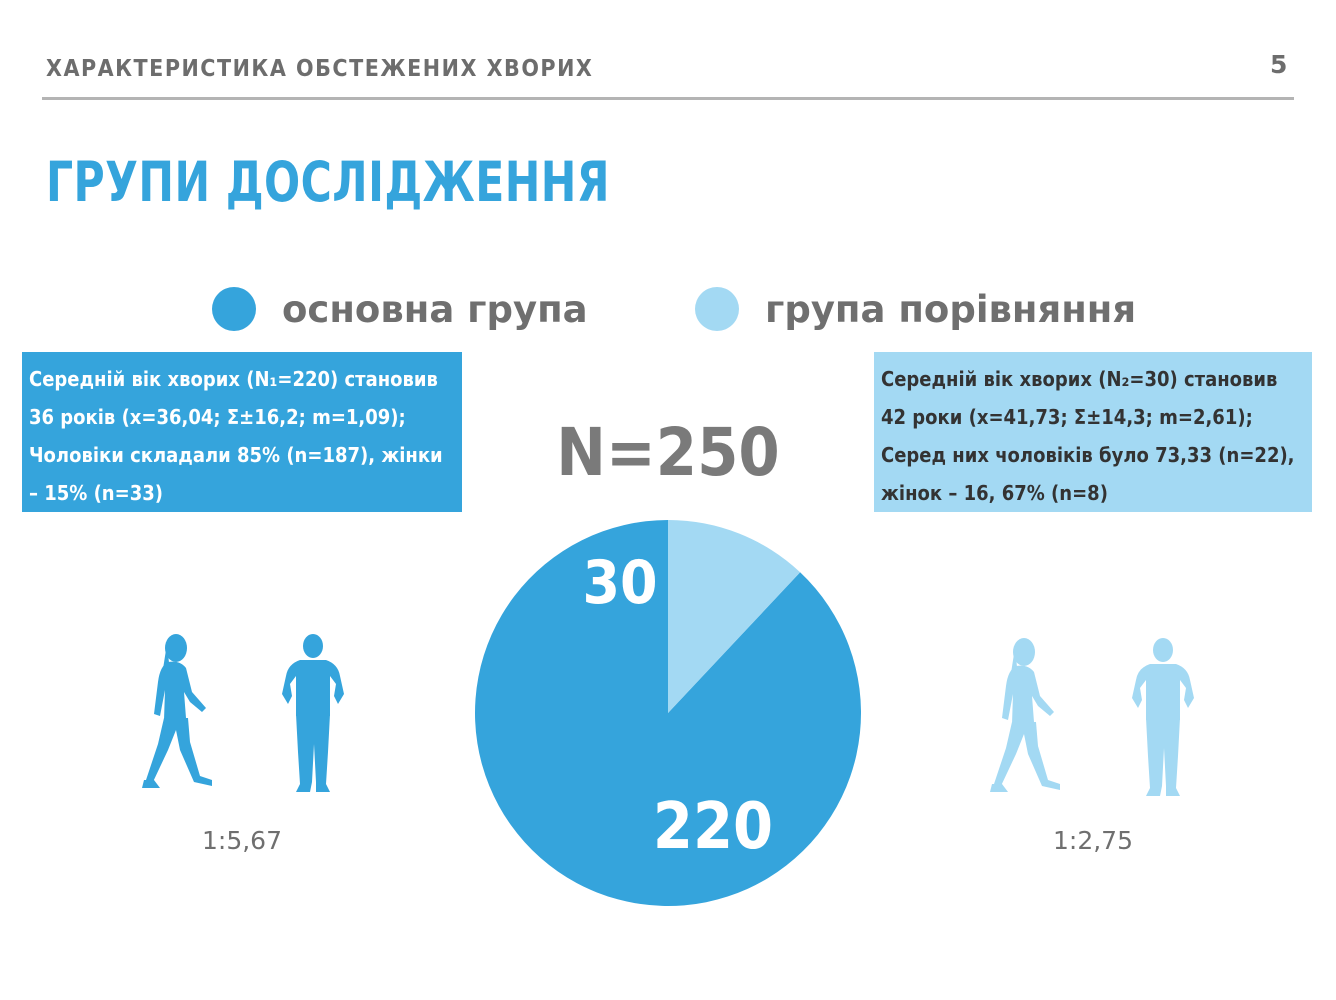  What do you see at coordinates (1093, 840) in the screenshot?
I see `ratio-compare: 1:2,75` at bounding box center [1093, 840].